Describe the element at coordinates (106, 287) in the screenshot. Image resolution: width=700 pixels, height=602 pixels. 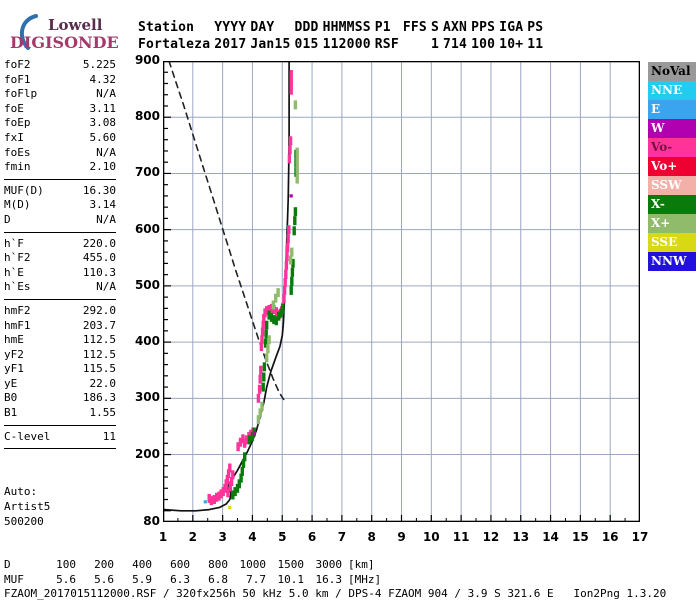
I see `param-value-h-es: N/A` at that location.